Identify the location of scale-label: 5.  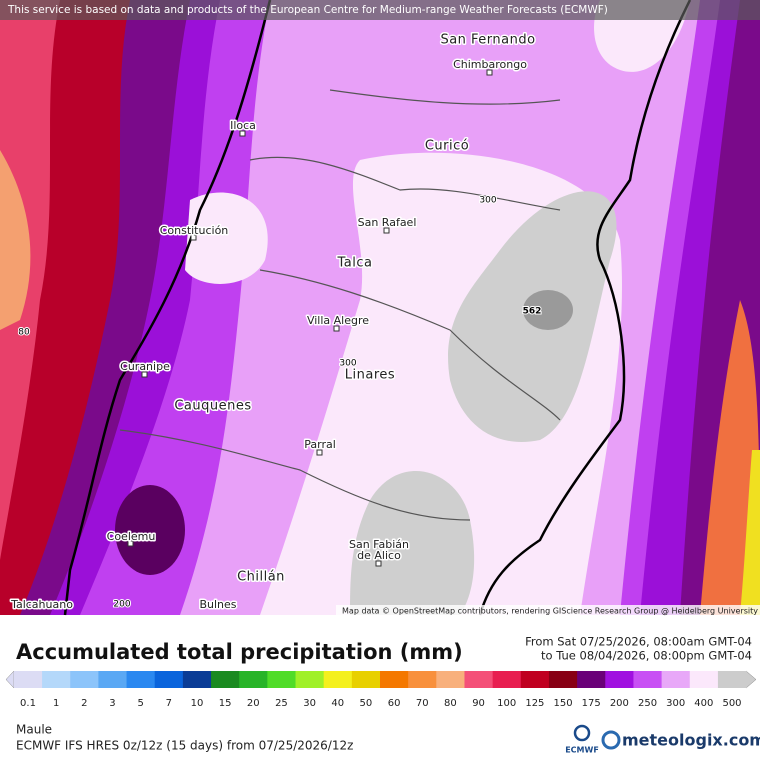
(140, 703).